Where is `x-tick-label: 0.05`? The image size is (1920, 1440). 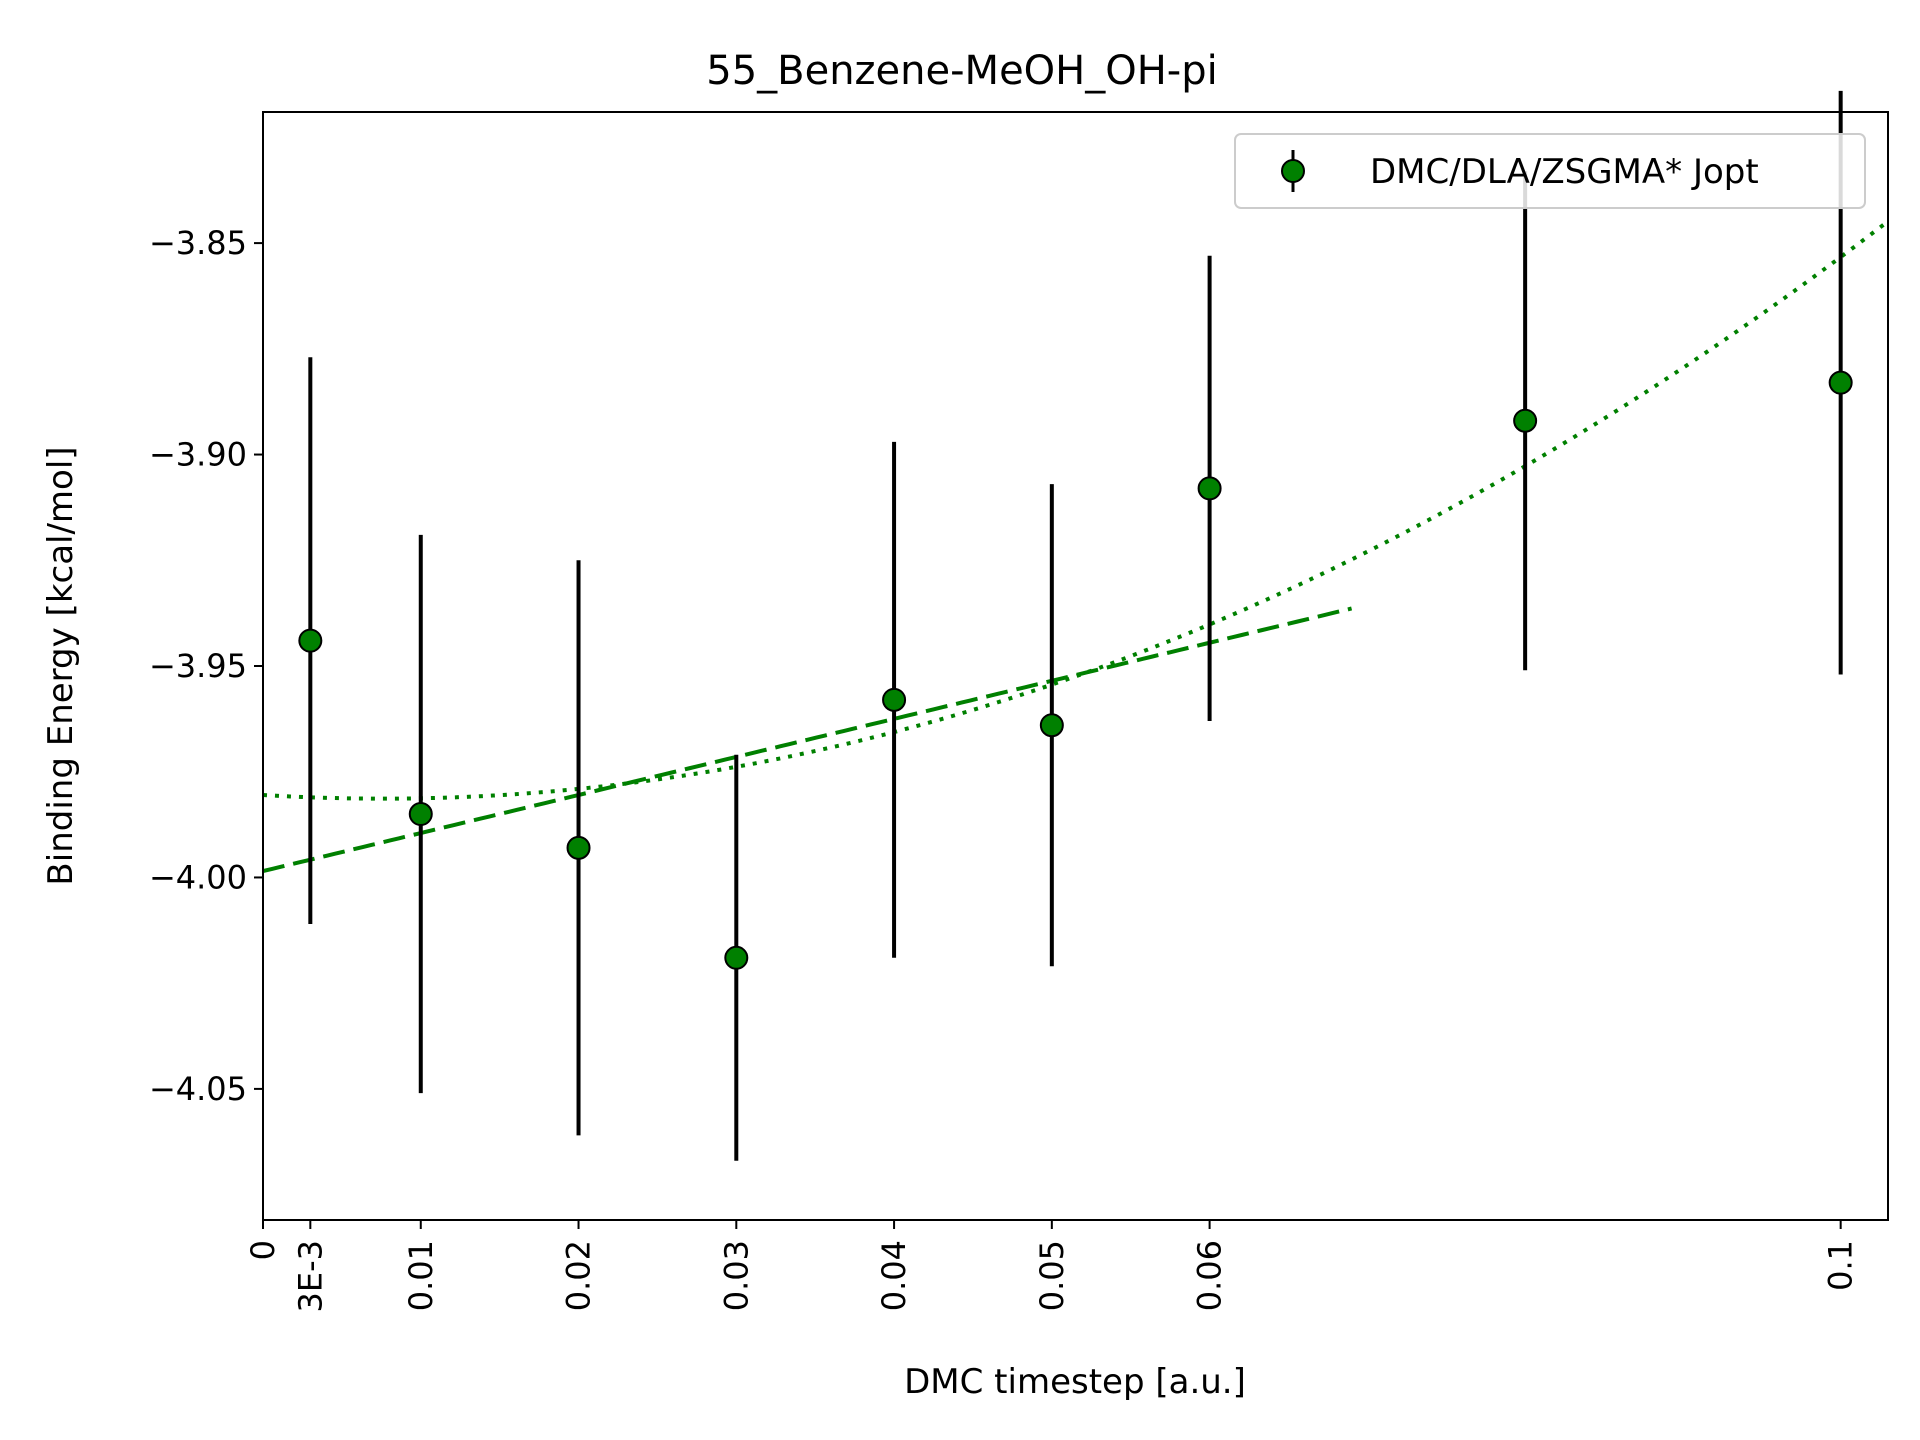 x-tick-label: 0.05 is located at coordinates (1052, 1275).